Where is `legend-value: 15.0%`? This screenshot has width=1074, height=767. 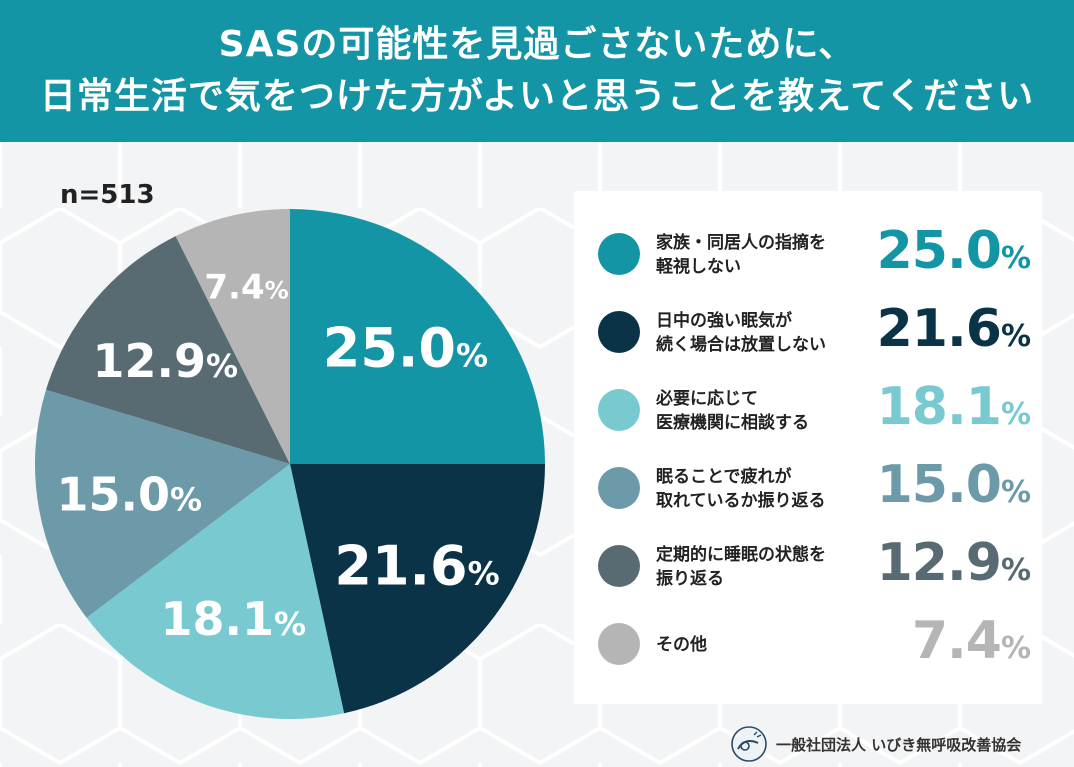
legend-value: 15.0% is located at coordinates (953, 485).